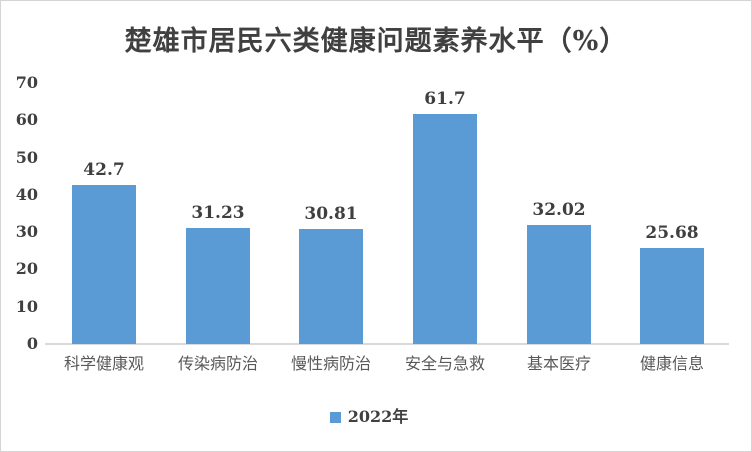 Image resolution: width=752 pixels, height=452 pixels. I want to click on chart-title: 楚雄市居民六类健康问题素养水平（%）, so click(376, 41).